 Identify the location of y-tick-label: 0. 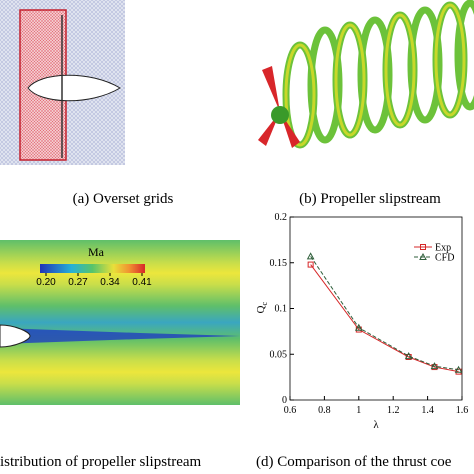
(284, 400).